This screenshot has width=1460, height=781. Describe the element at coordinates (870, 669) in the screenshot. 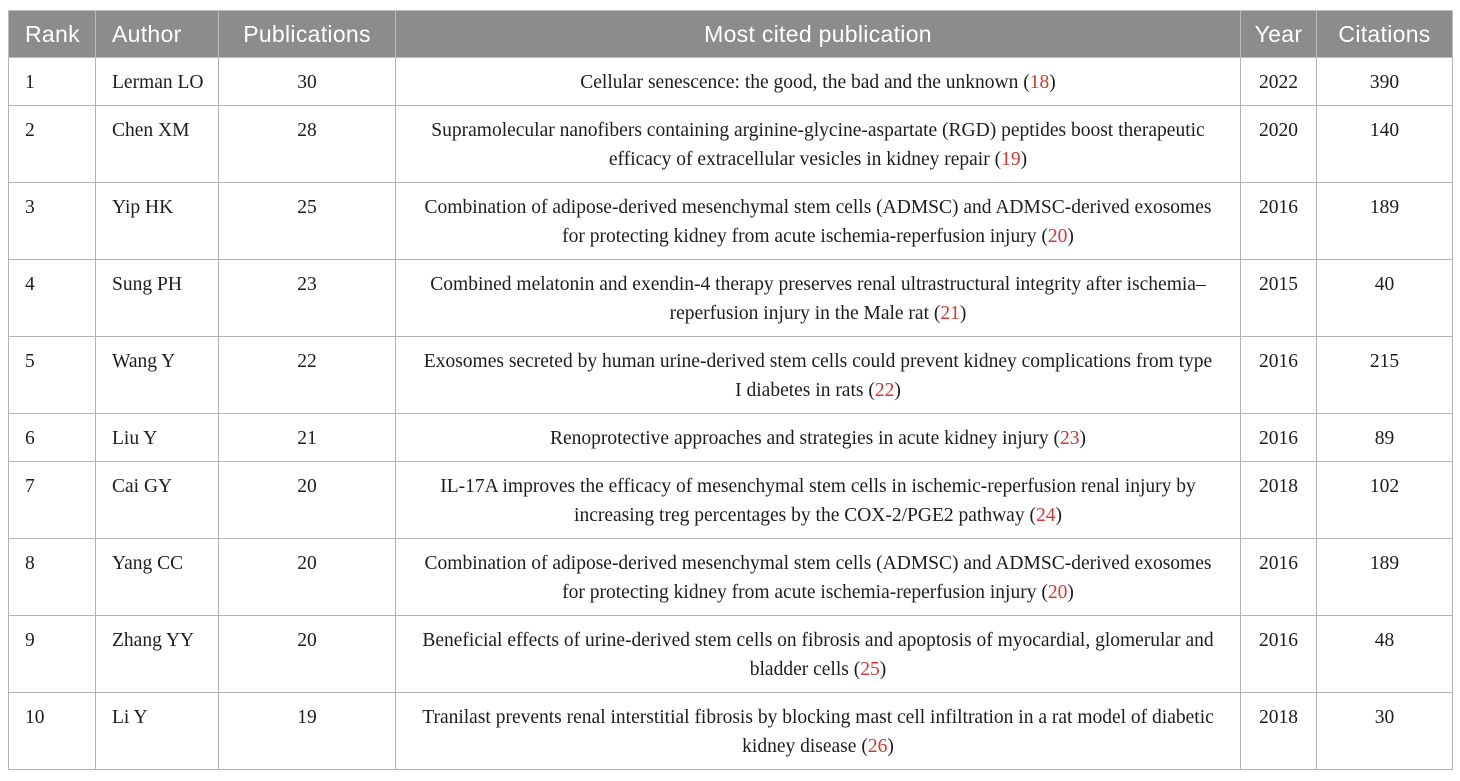

I see `reference-link: 25` at that location.